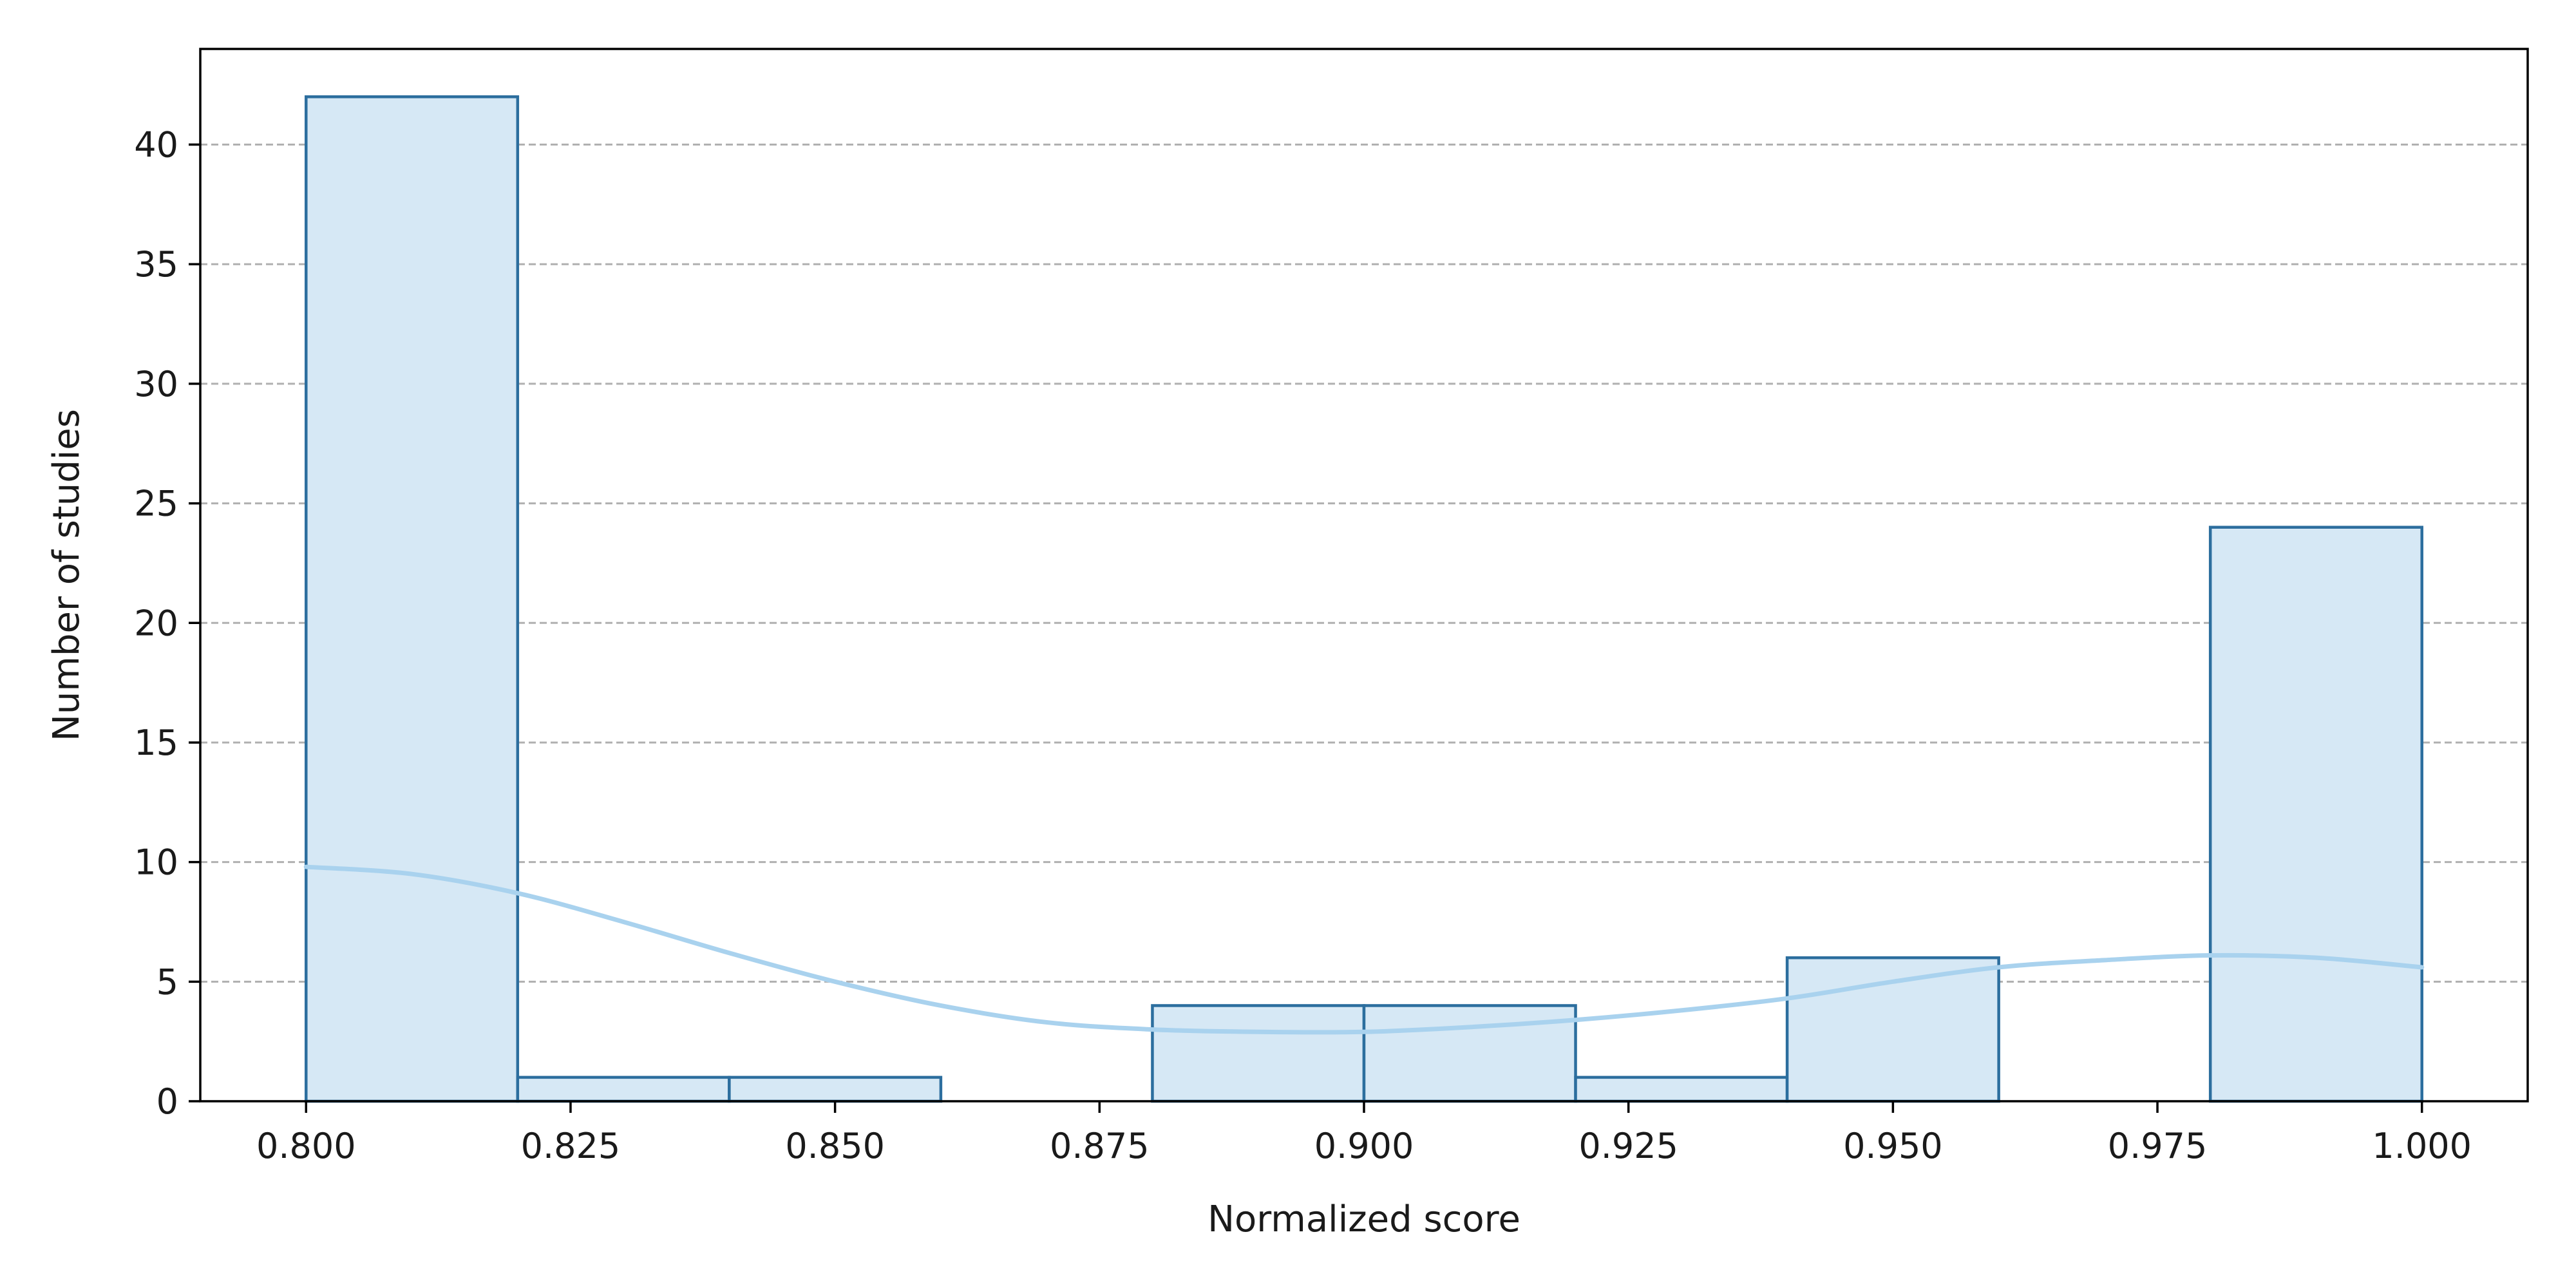  Describe the element at coordinates (1364, 949) in the screenshot. I see `kde-curve` at that location.